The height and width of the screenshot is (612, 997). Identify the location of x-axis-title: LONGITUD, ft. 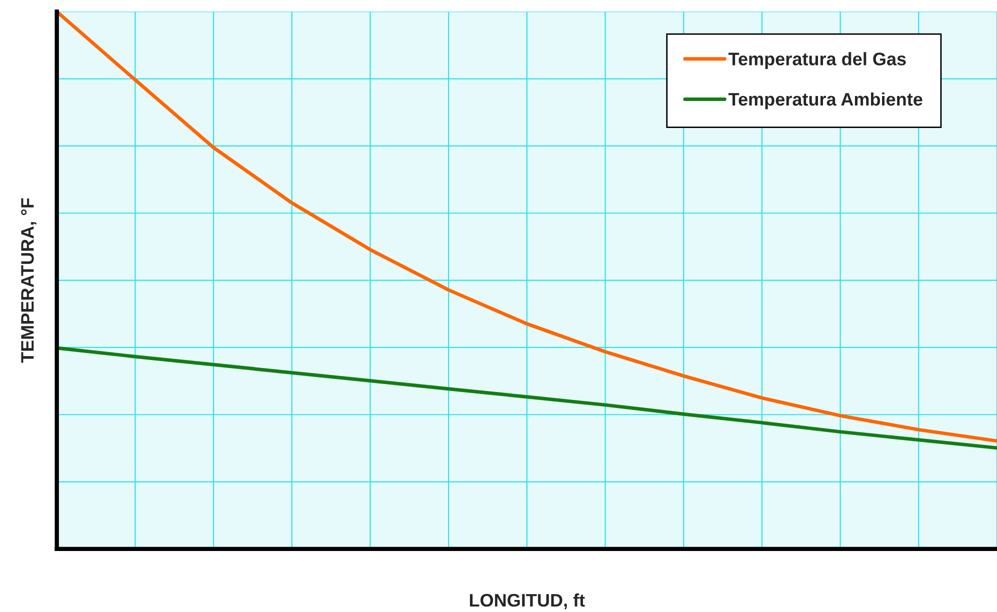
(527, 601).